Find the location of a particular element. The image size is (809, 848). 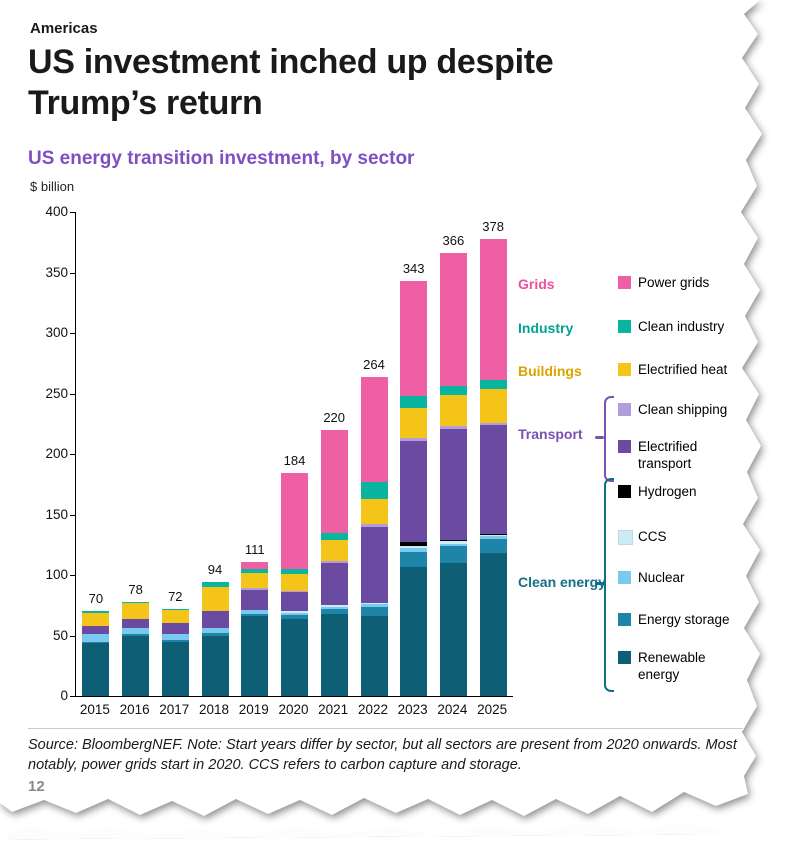

x-tick-label: 2019 is located at coordinates (253, 709).